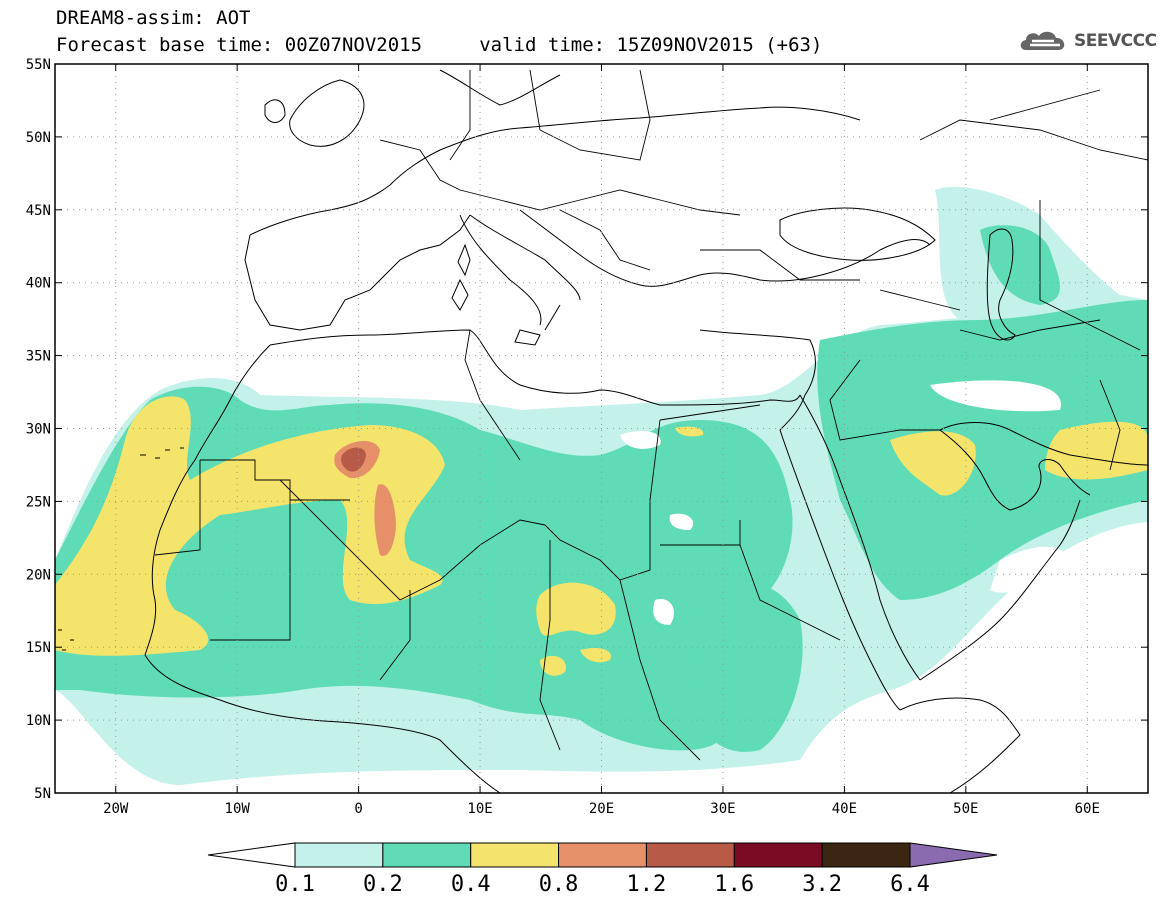  What do you see at coordinates (38, 138) in the screenshot?
I see `lat-label: 50N` at bounding box center [38, 138].